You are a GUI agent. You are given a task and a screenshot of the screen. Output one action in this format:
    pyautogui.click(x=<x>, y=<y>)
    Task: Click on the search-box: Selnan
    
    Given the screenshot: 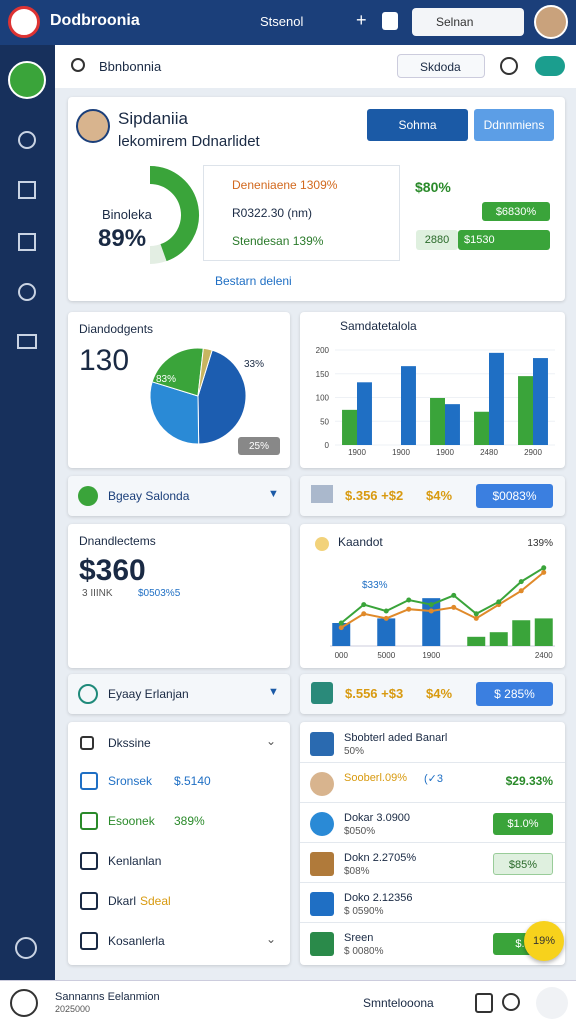 What is the action you would take?
    pyautogui.click(x=468, y=22)
    